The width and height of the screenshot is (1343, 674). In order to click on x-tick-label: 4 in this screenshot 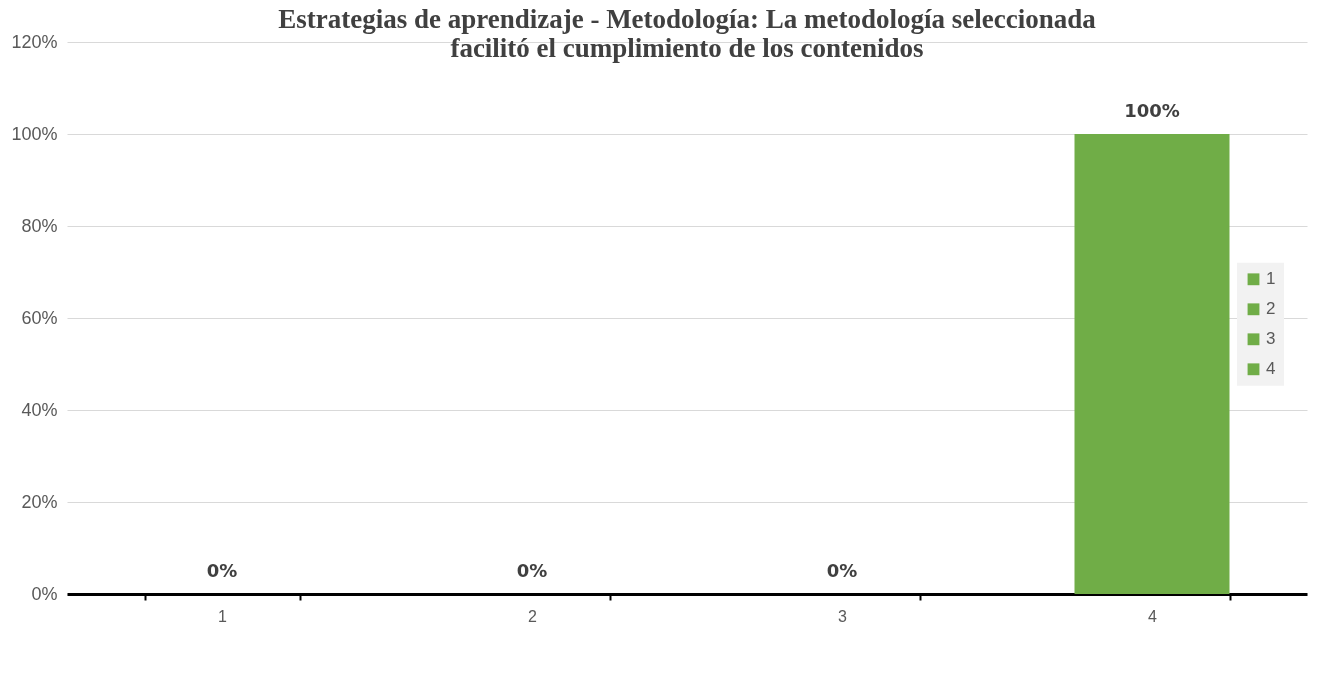, I will do `click(1153, 616)`.